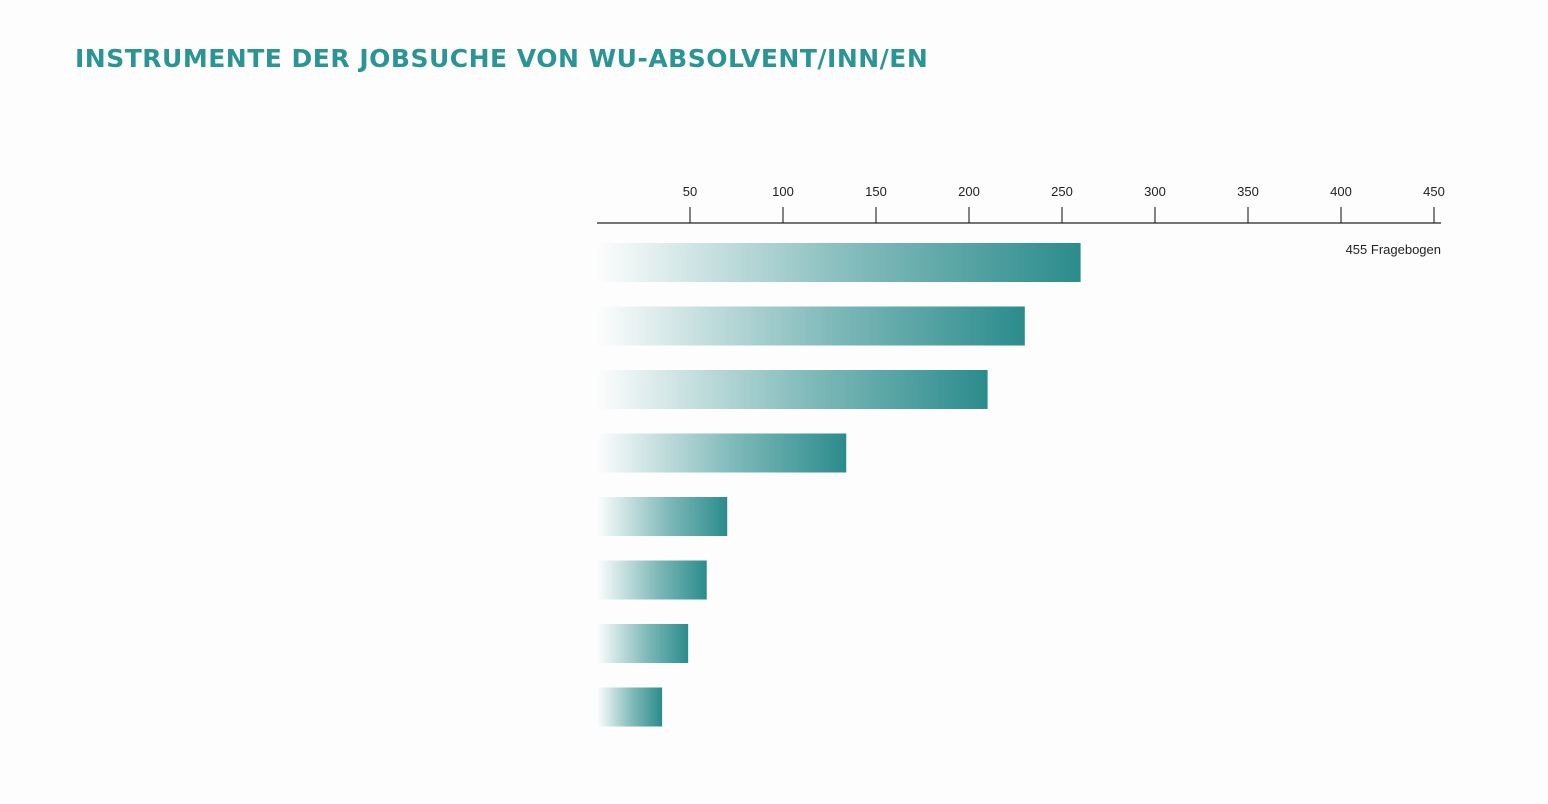 The width and height of the screenshot is (1548, 804). Describe the element at coordinates (1393, 249) in the screenshot. I see `sample-size-note: 455 Fragebogen` at that location.